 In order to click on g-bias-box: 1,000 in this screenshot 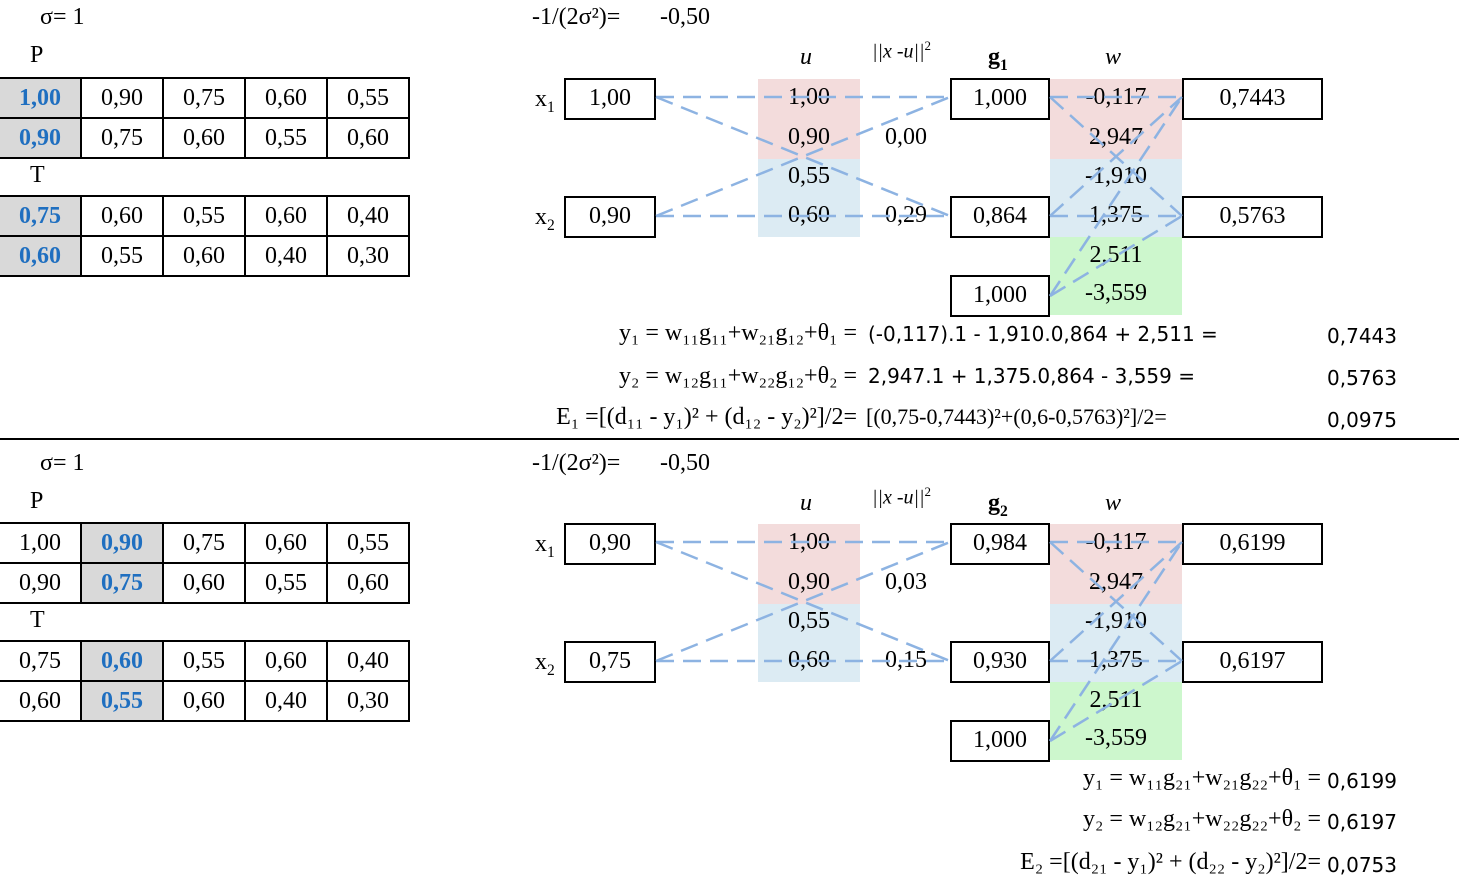, I will do `click(1000, 741)`.